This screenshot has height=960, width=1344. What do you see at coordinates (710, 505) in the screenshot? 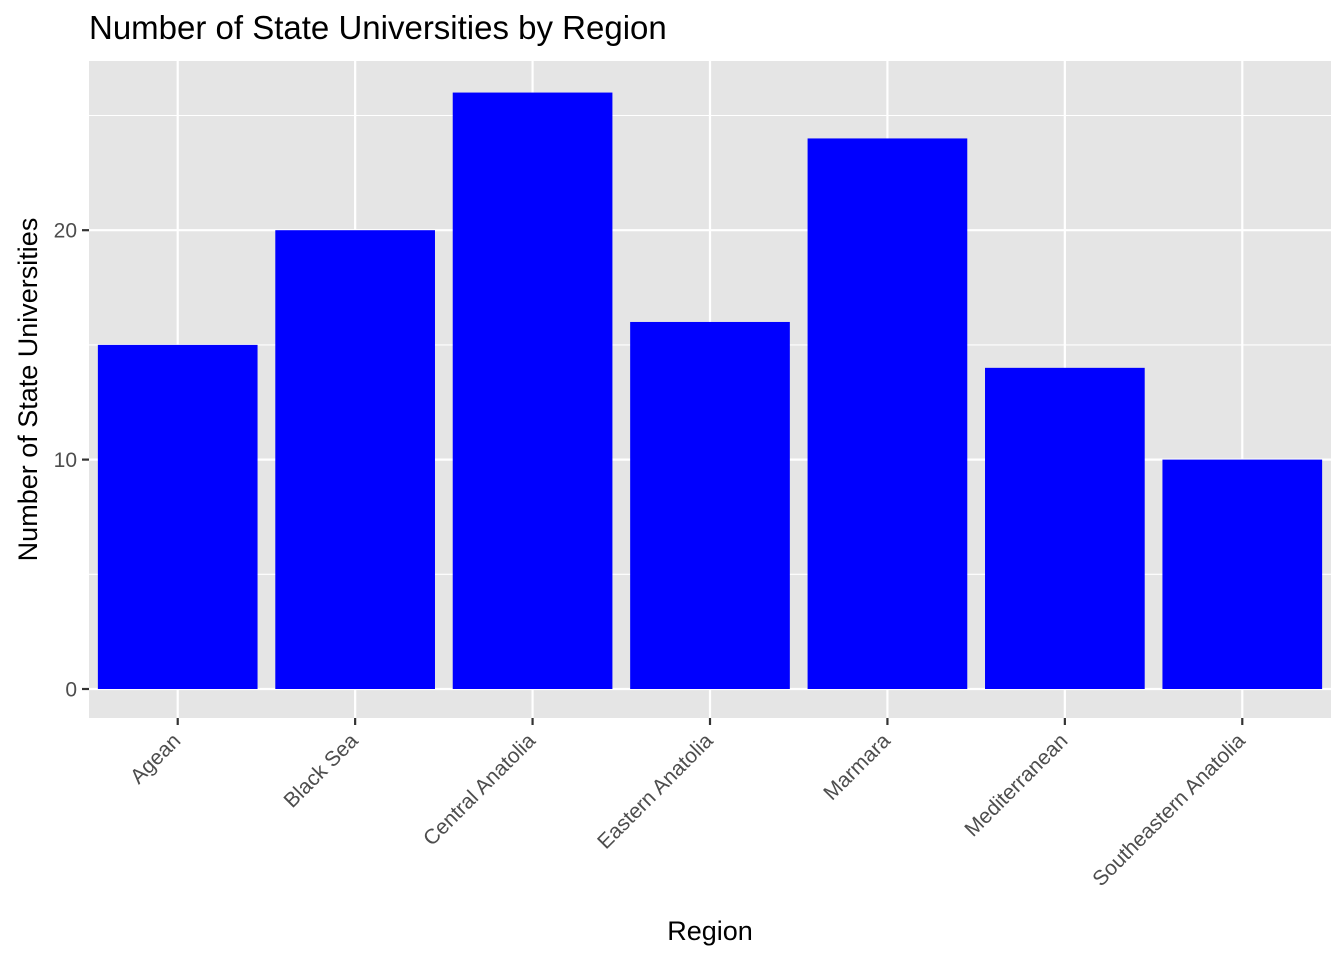
I see `bar-eastern-anatolia` at bounding box center [710, 505].